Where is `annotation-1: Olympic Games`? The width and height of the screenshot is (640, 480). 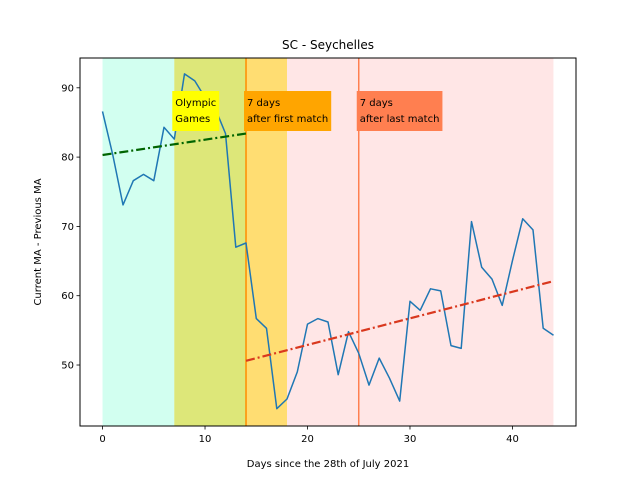 annotation-1: Olympic Games is located at coordinates (196, 111).